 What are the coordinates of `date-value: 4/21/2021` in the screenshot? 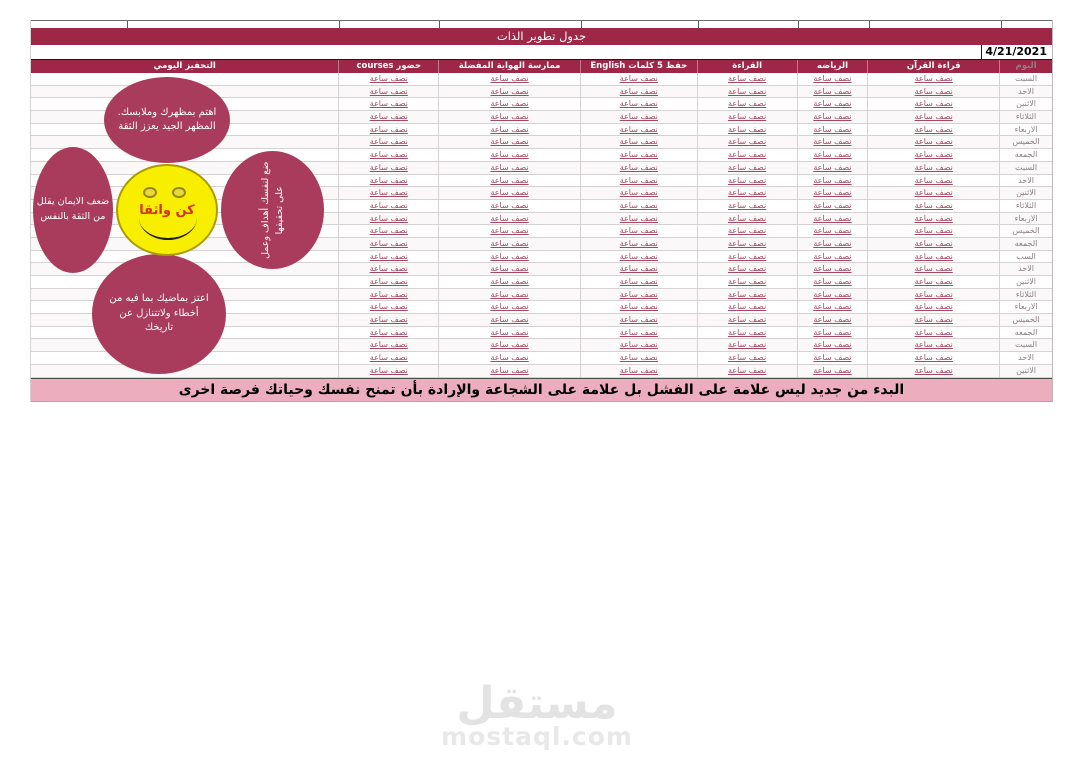 It's located at (1015, 52).